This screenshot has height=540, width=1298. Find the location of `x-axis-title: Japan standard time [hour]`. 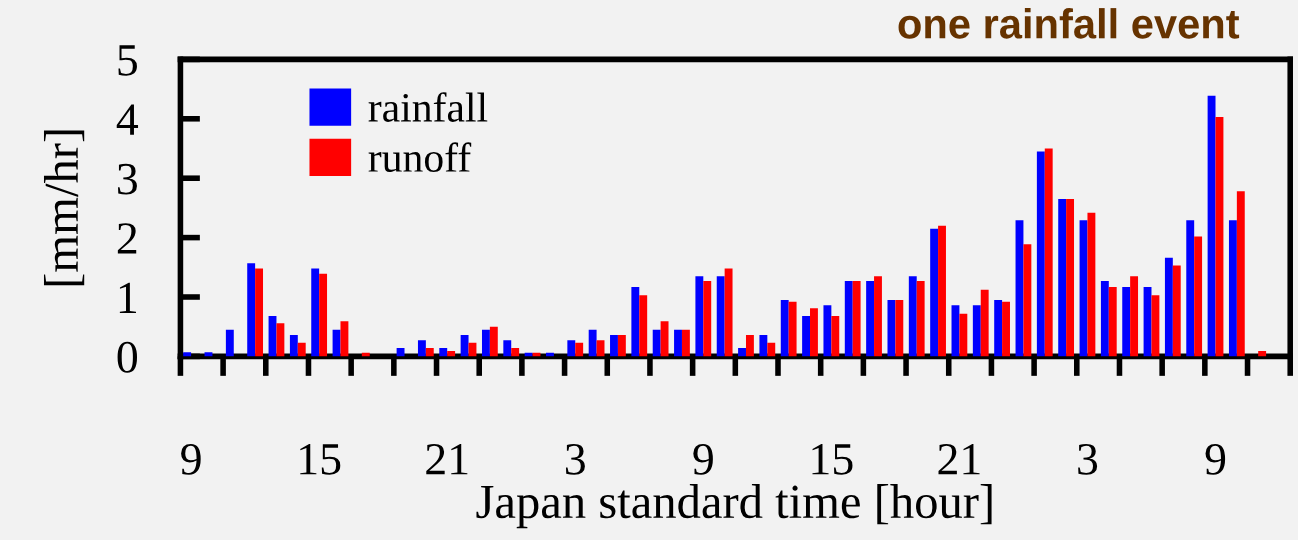

x-axis-title: Japan standard time [hour] is located at coordinates (734, 506).